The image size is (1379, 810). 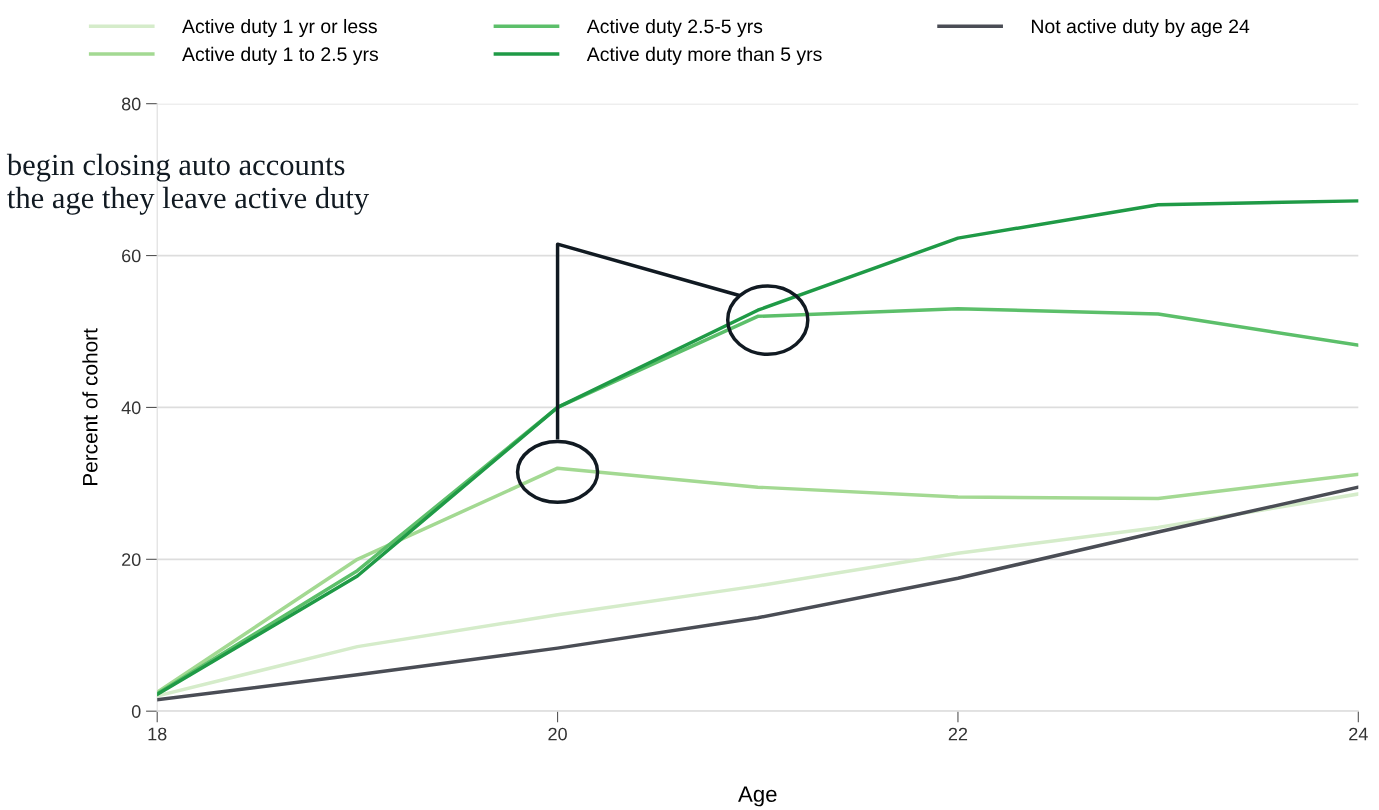 I want to click on y-tick-label: 80, so click(x=131, y=104).